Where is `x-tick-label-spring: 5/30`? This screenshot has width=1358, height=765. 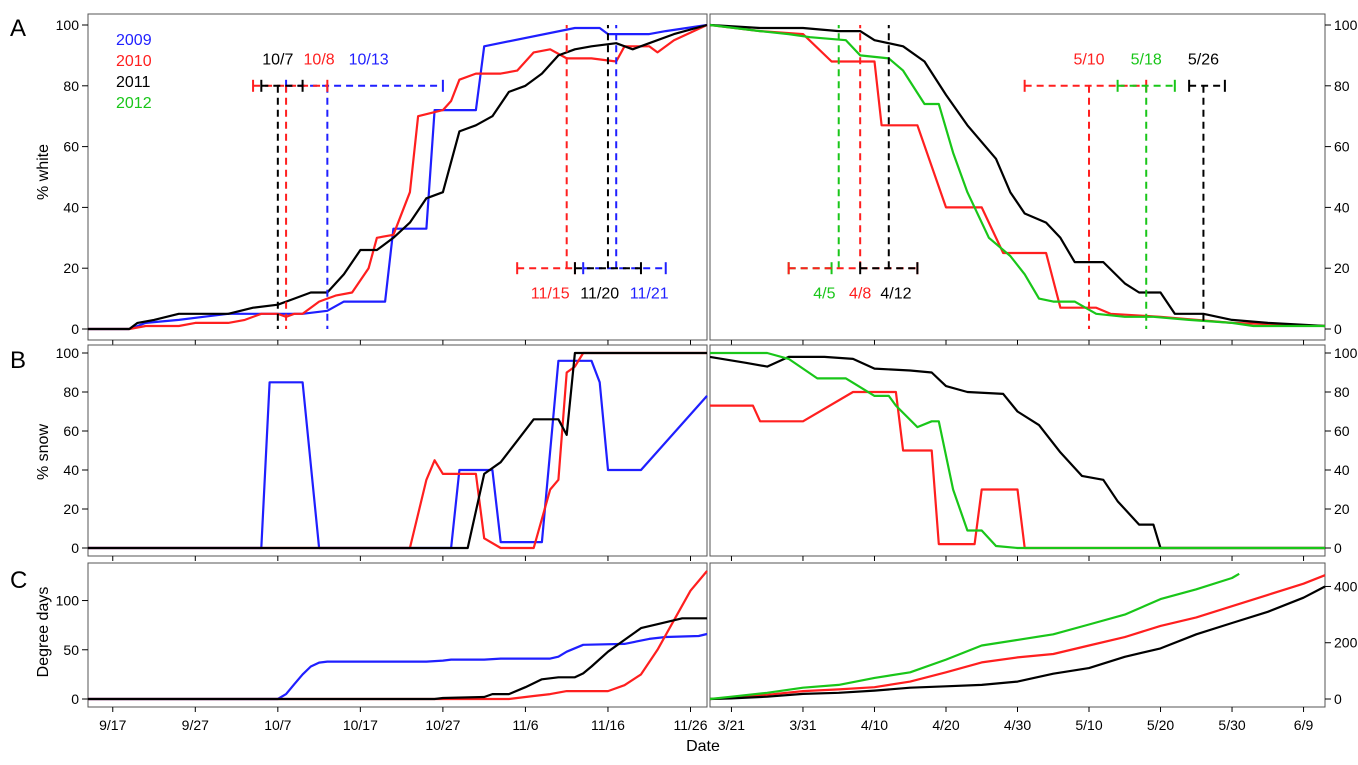 x-tick-label-spring: 5/30 is located at coordinates (1231, 725).